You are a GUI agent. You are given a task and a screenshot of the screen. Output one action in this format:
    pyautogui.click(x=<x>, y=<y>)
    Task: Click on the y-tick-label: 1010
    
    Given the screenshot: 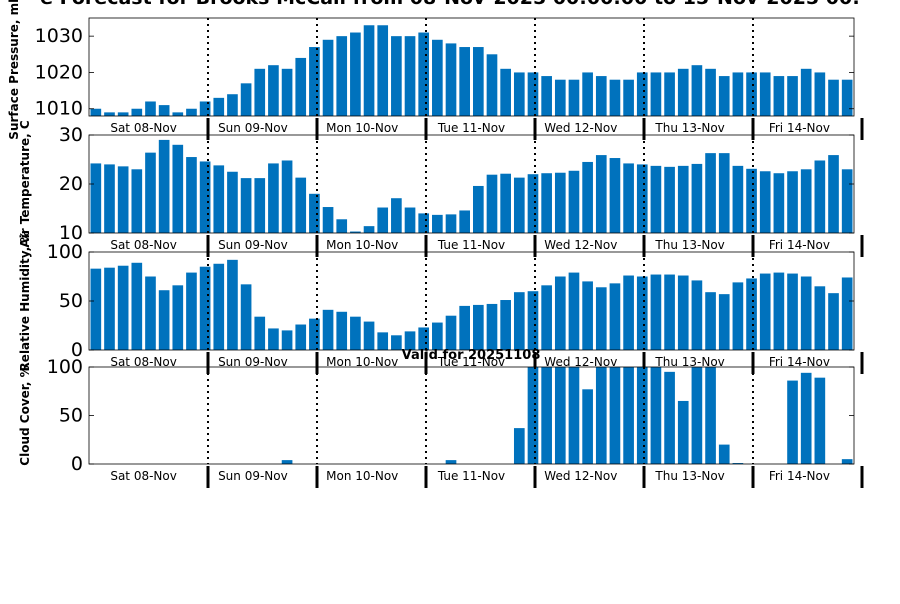 What is the action you would take?
    pyautogui.click(x=59, y=109)
    